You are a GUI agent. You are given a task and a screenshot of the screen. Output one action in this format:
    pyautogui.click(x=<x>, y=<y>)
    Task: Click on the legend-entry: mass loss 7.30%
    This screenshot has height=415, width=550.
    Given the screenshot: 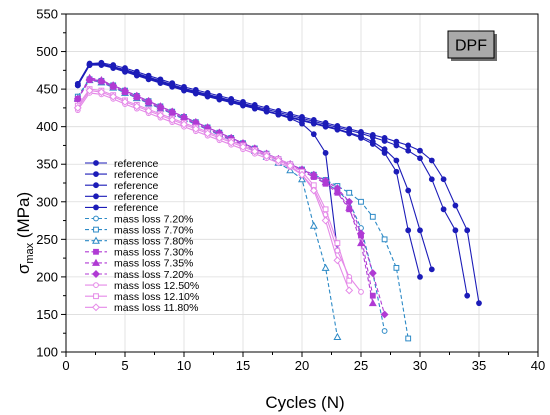 What is the action you would take?
    pyautogui.click(x=139, y=253)
    